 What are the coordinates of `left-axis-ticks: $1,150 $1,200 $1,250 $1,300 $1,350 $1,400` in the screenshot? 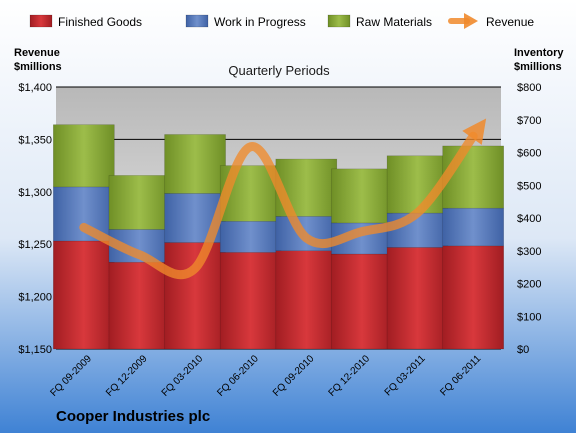 It's located at (35, 219).